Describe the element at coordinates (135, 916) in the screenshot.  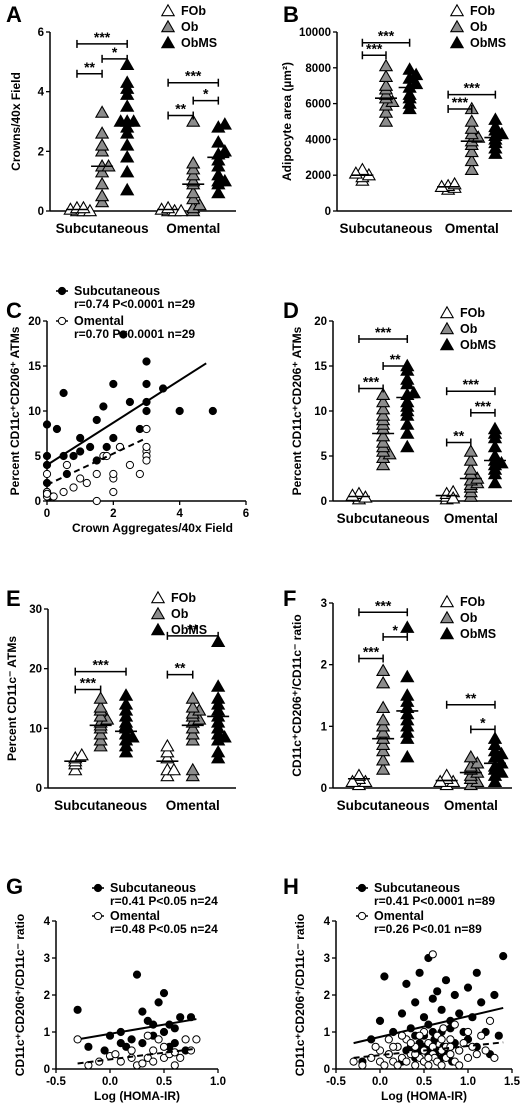
I see `legend-label: Omental` at that location.